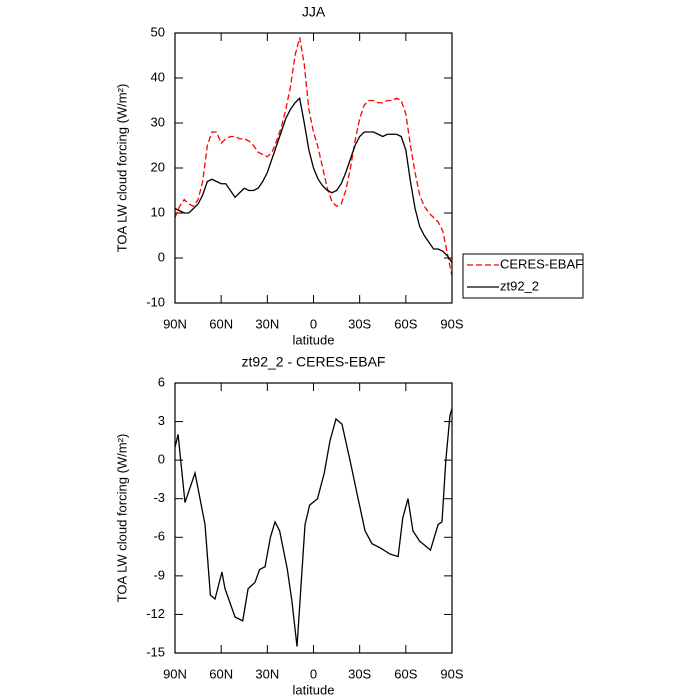  I want to click on y-tick-label: -3, so click(159, 497).